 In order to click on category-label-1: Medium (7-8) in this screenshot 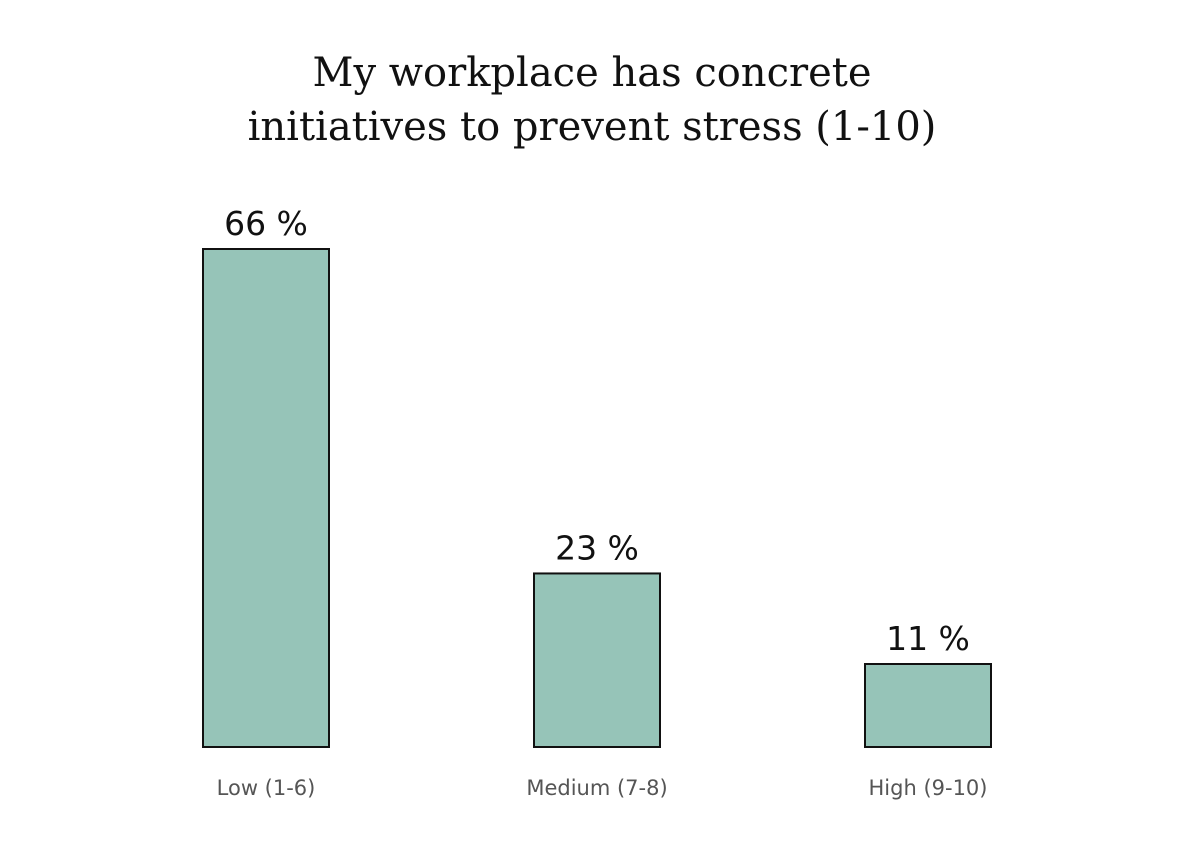, I will do `click(596, 788)`.